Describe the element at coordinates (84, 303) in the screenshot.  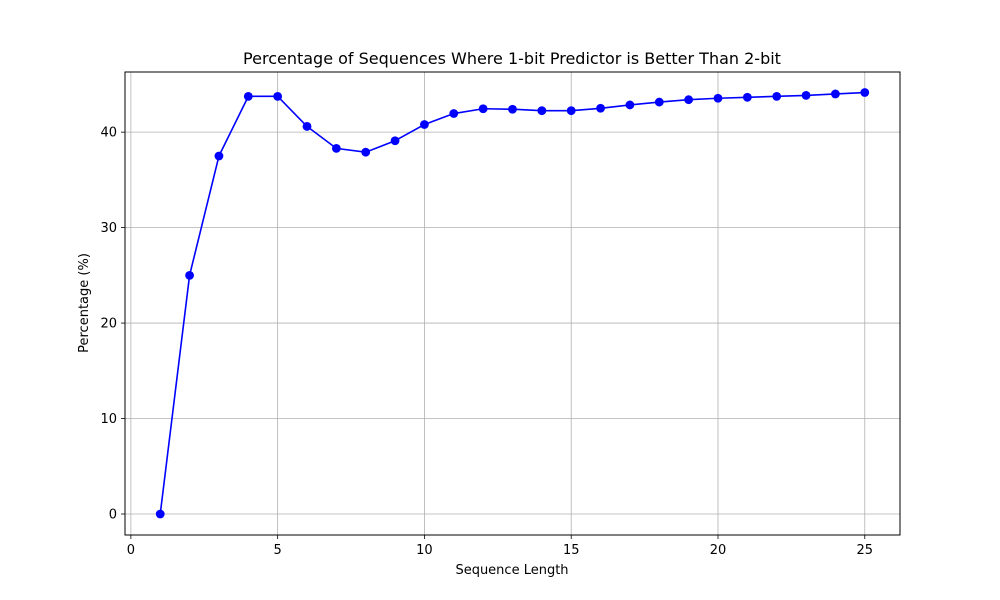
I see `y-axis-label: Percentage (%)` at that location.